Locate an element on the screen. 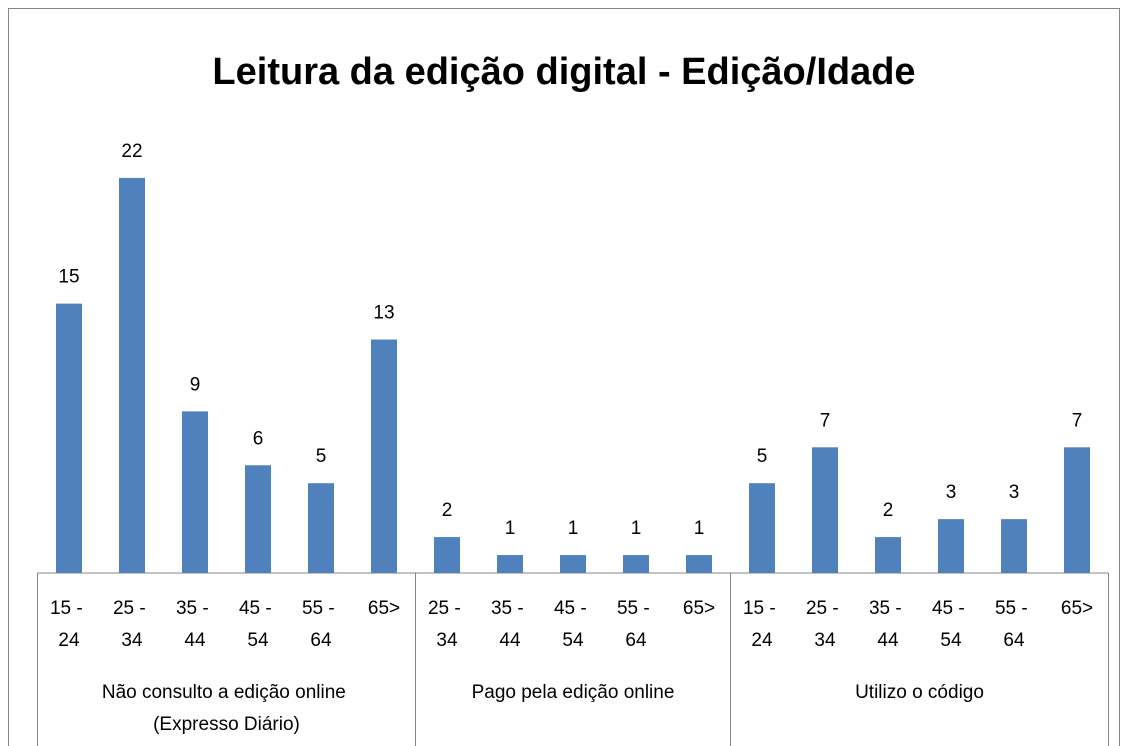  chart-title: Leitura da edição digital - Edição/Idade is located at coordinates (563, 72).